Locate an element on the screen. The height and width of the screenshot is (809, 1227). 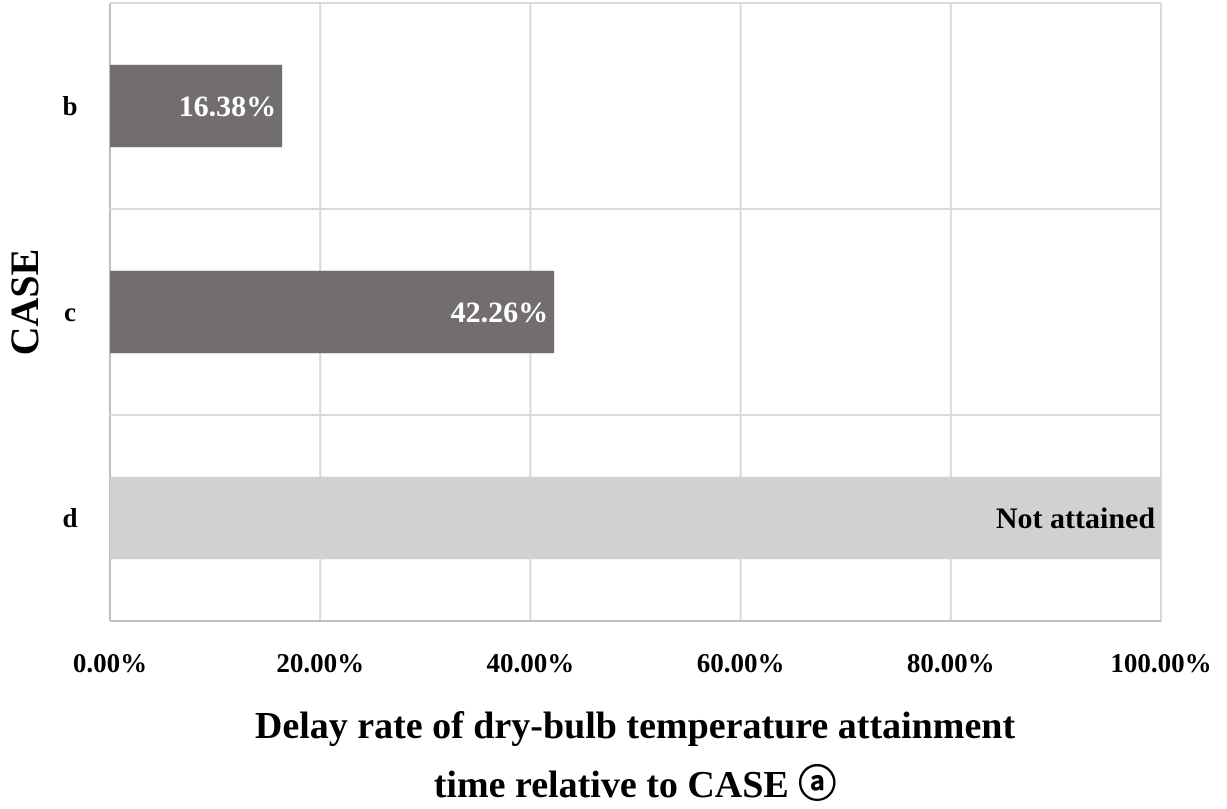
x-tick-label: 0.00% is located at coordinates (110, 663).